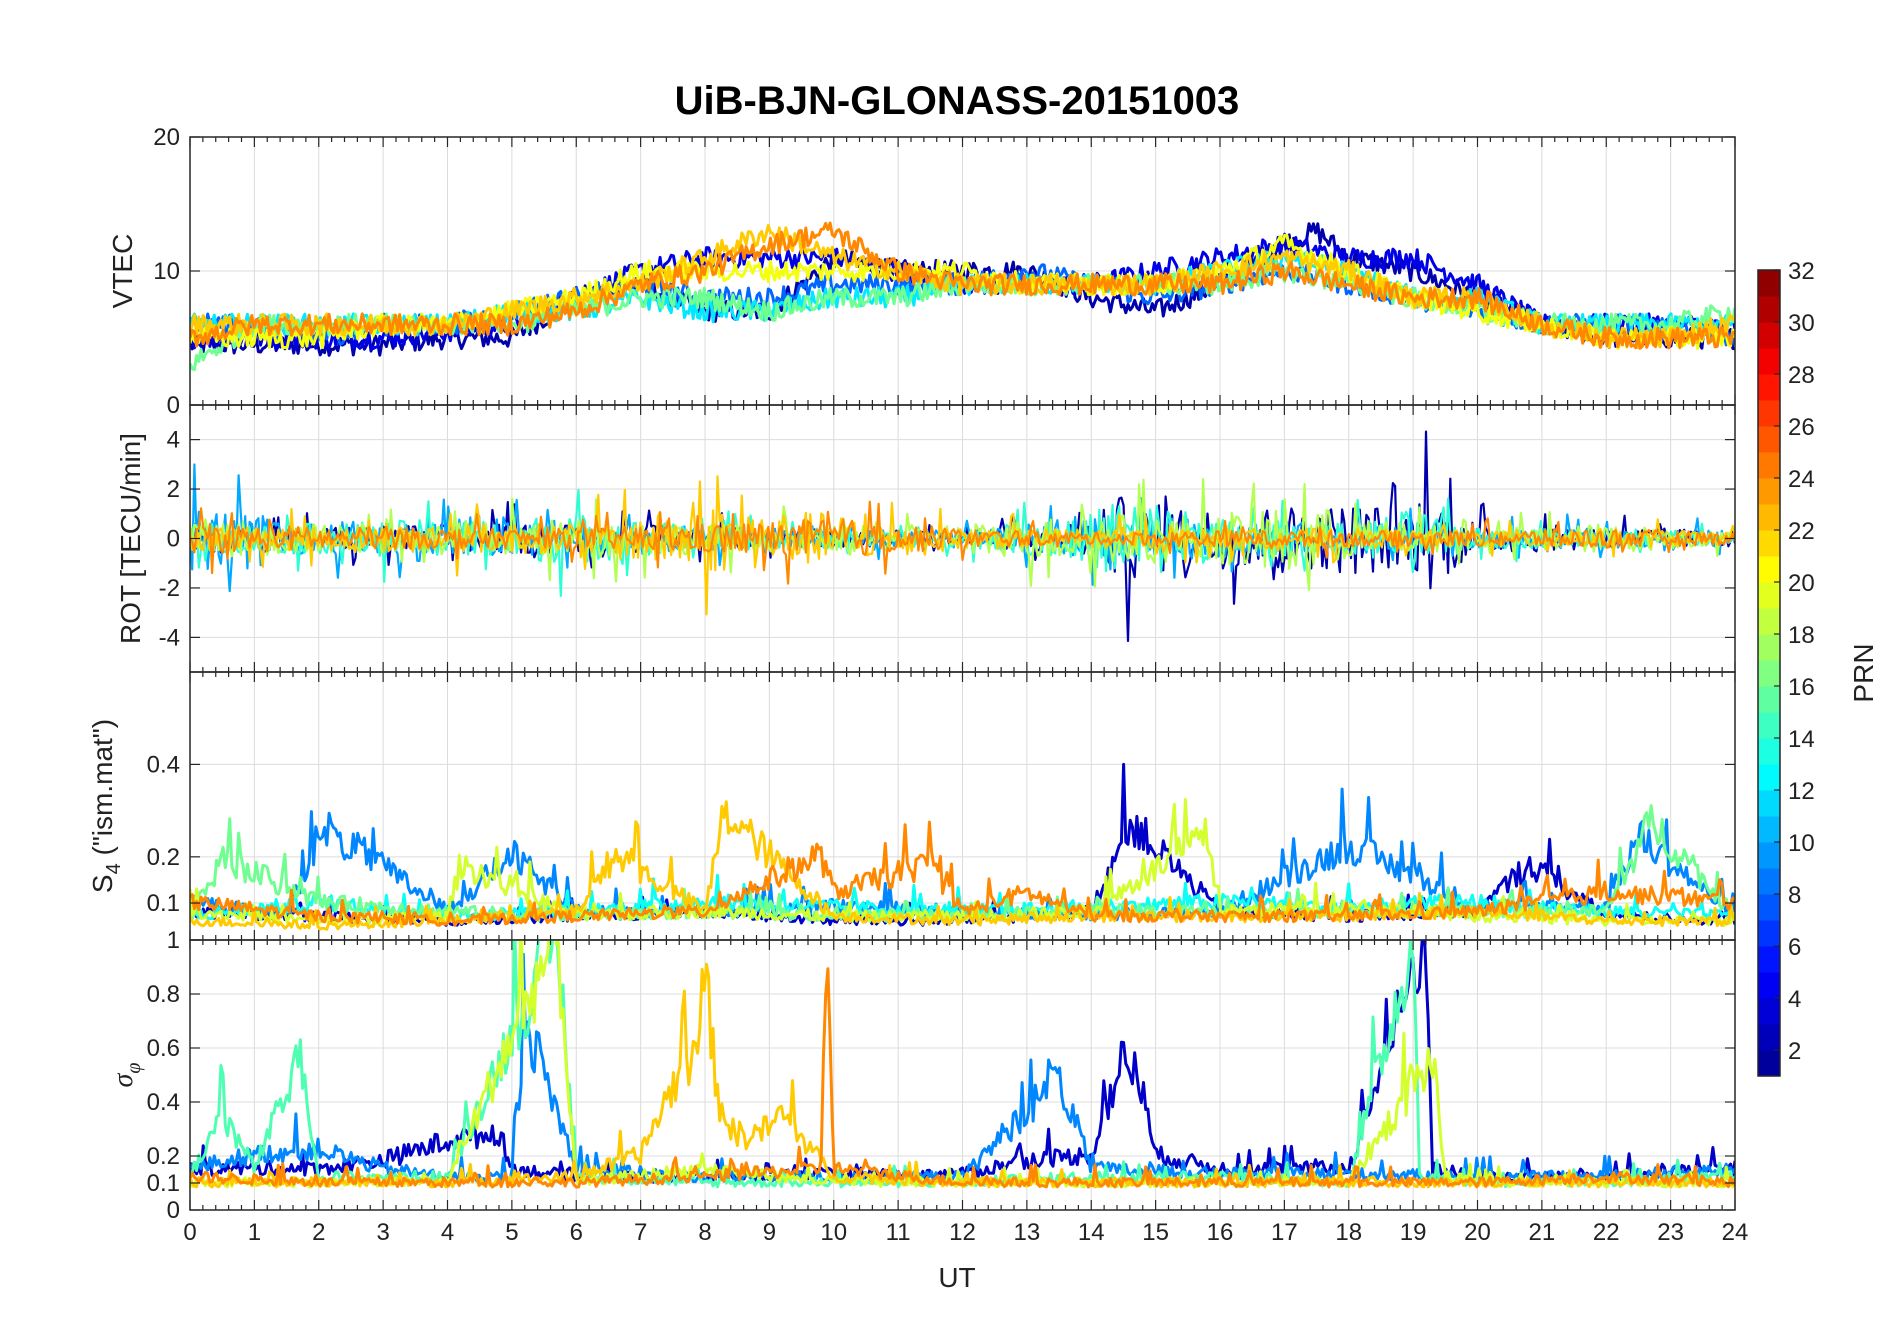  Describe the element at coordinates (962, 1232) in the screenshot. I see `x-tick-label: 12` at that location.